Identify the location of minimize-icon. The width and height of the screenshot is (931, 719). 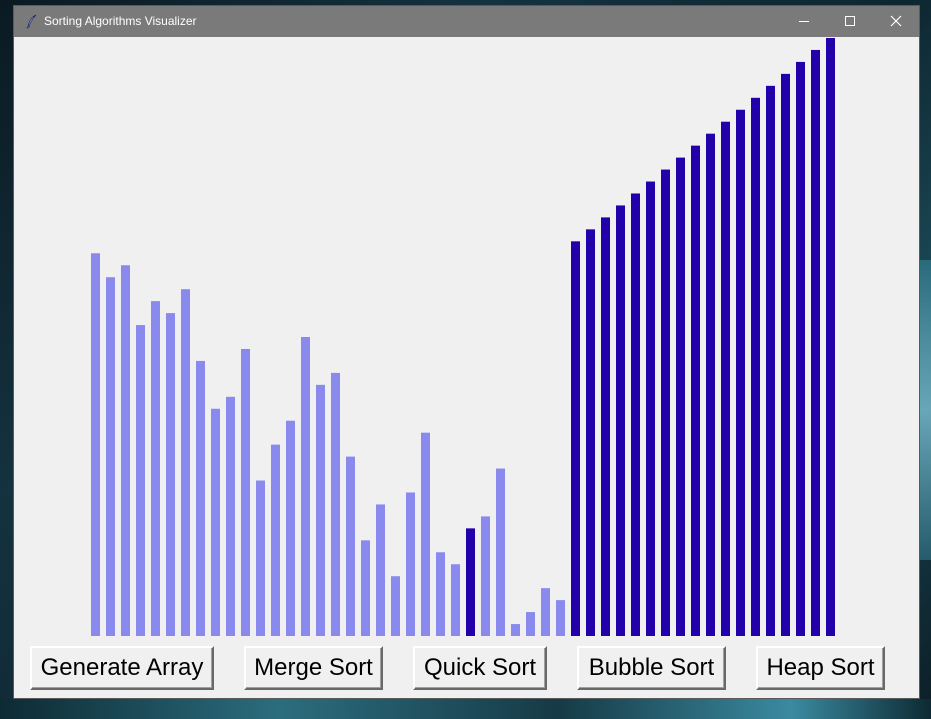
(804, 21).